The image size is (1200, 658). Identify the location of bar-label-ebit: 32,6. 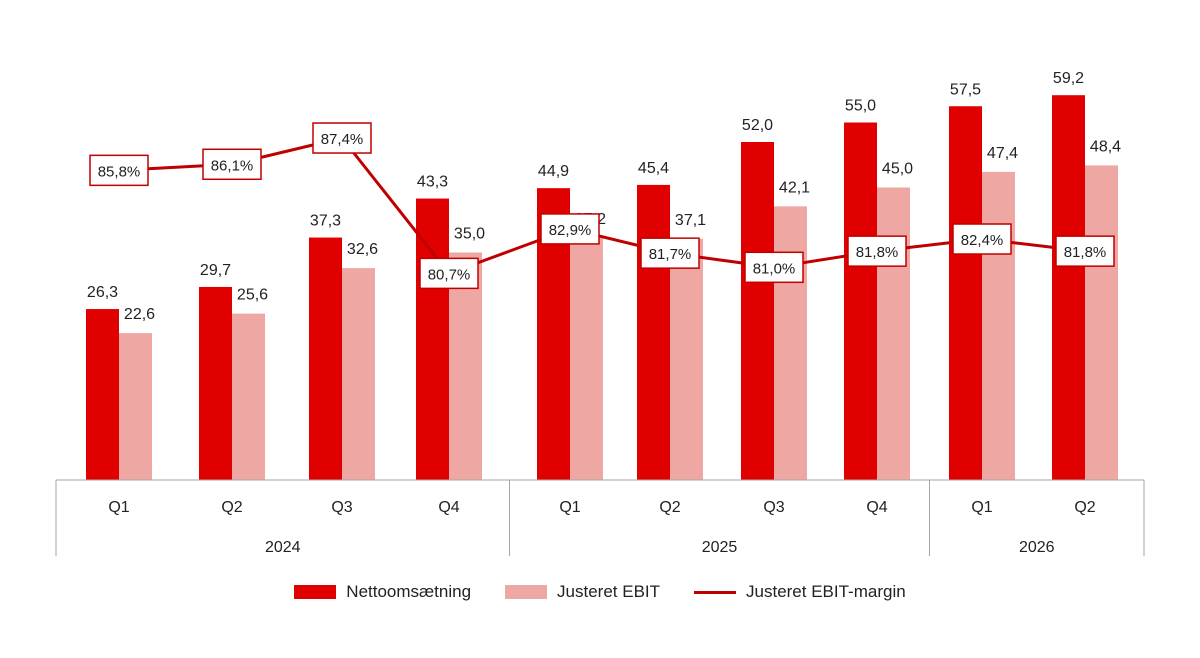
(362, 249).